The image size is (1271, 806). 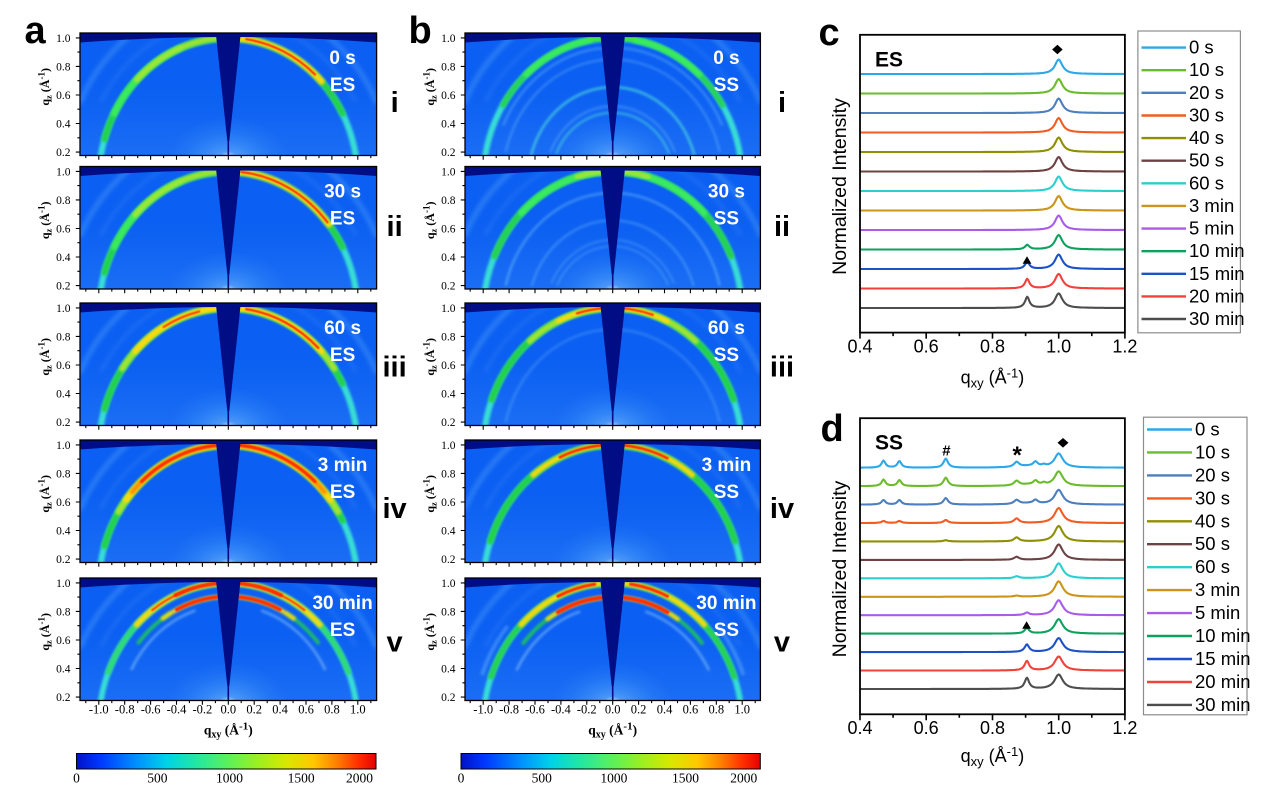 What do you see at coordinates (229, 778) in the screenshot?
I see `svg-text: 1000` at bounding box center [229, 778].